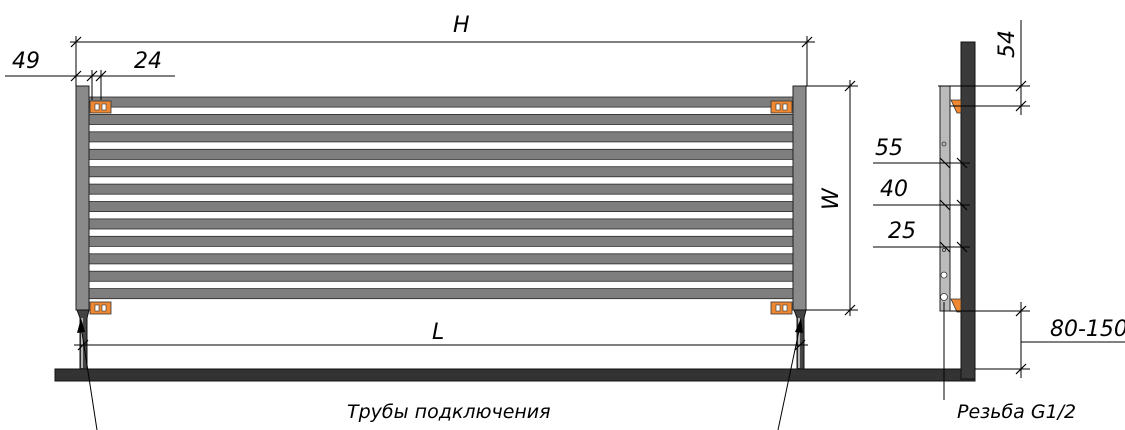 This screenshot has width=1125, height=430. I want to click on bracket-bottom-right, so click(781, 308).